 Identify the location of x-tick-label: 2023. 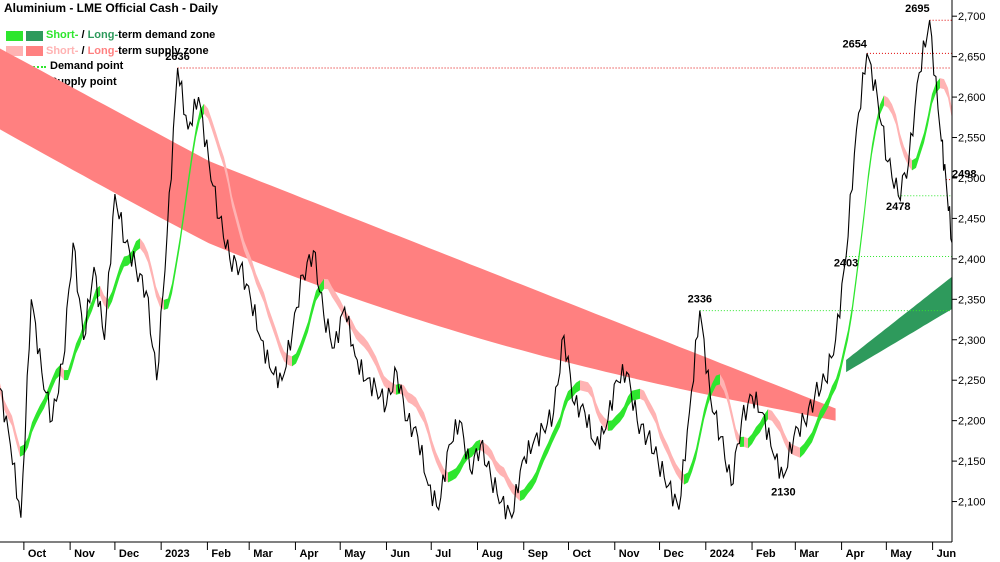
(177, 554).